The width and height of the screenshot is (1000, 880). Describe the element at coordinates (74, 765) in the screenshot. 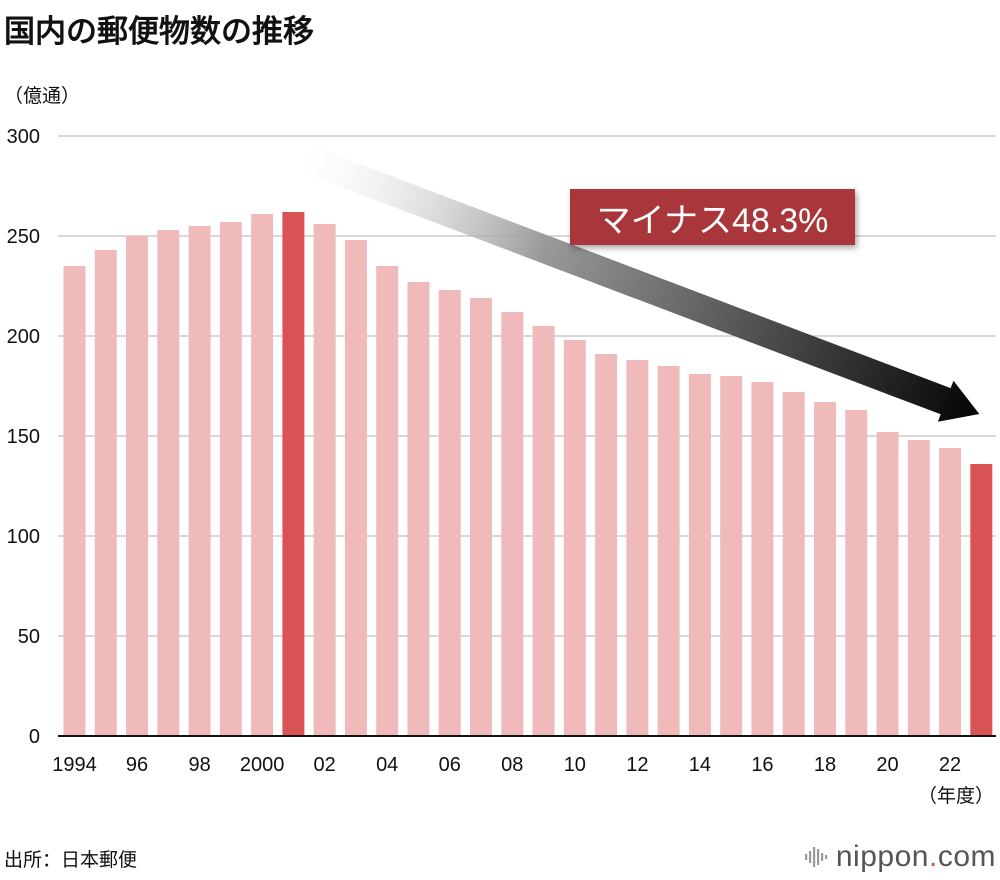

I see `x-tick-label-1994: 1994` at that location.